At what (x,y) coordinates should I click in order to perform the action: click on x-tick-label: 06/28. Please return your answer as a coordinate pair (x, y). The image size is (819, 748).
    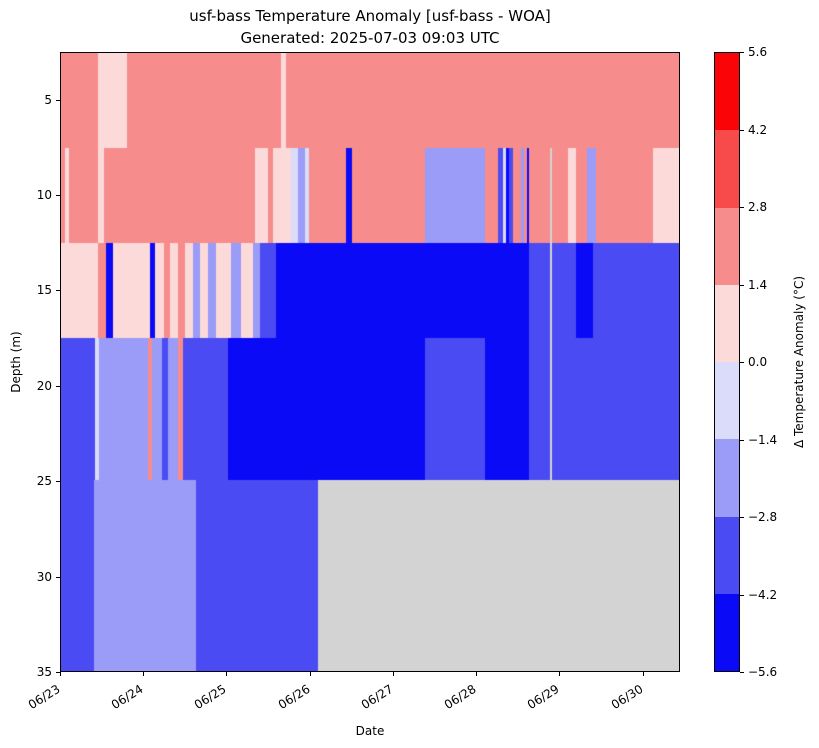
    Looking at the image, I should click on (460, 697).